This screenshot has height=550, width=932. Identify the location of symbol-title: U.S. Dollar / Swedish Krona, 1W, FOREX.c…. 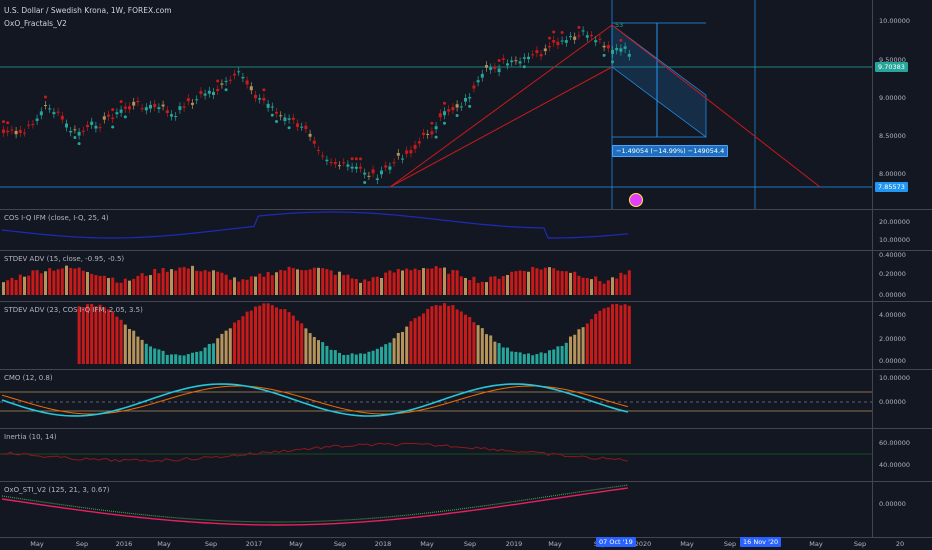
(88, 10).